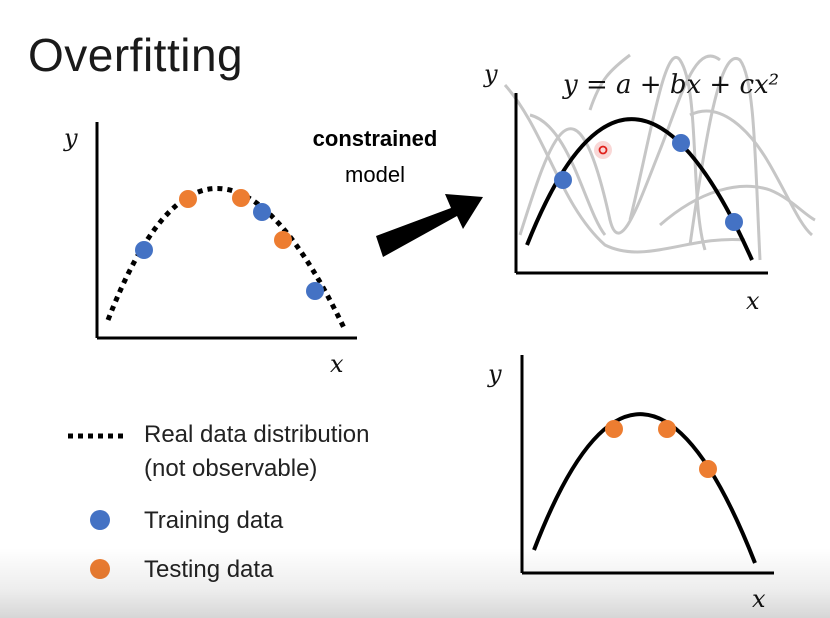  I want to click on bottom-right-plot, so click(647, 465).